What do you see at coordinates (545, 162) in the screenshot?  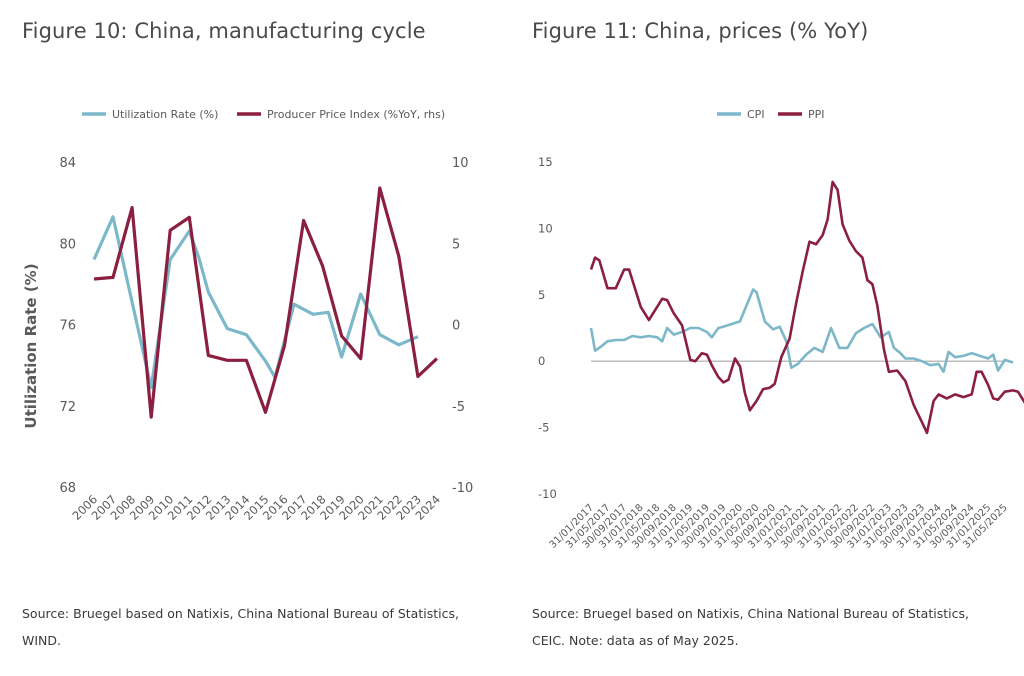 I see `y-tick-label: 15` at bounding box center [545, 162].